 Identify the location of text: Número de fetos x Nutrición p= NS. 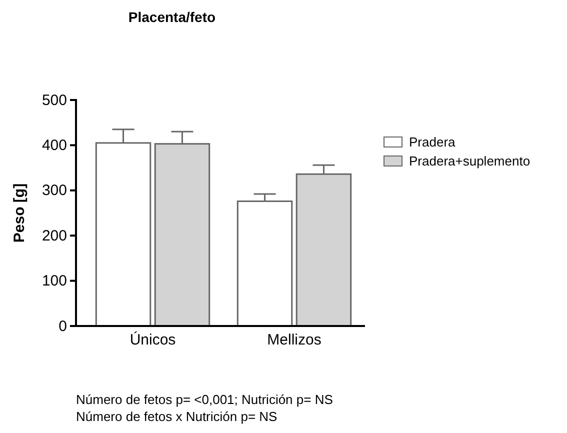
(177, 416).